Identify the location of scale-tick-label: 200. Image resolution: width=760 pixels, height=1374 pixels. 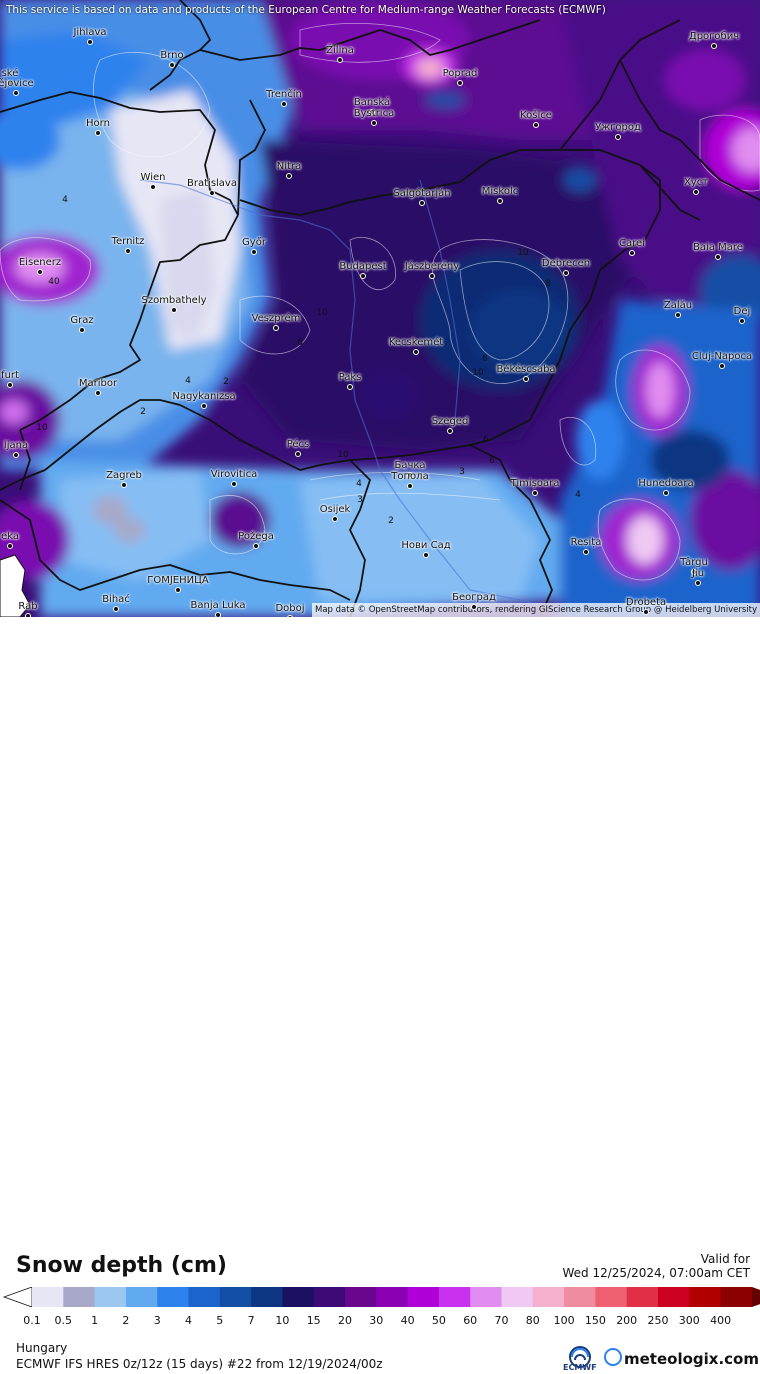
(627, 1320).